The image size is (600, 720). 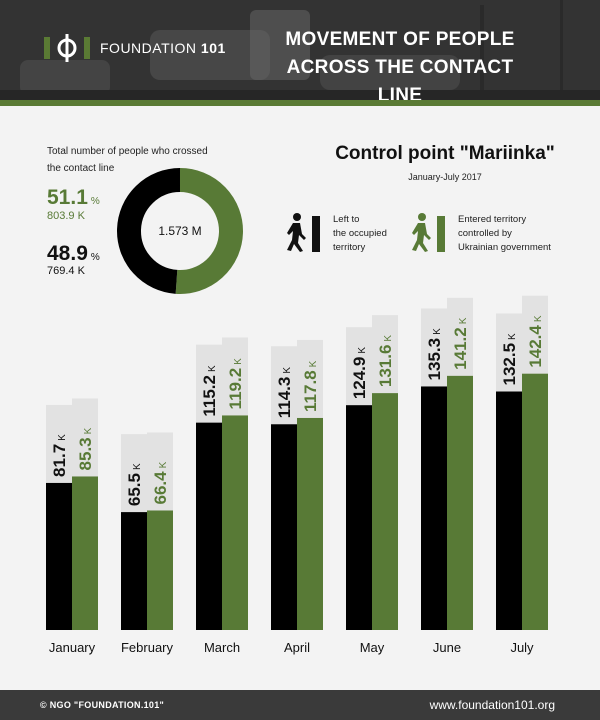 I want to click on month-label: February, so click(x=147, y=647).